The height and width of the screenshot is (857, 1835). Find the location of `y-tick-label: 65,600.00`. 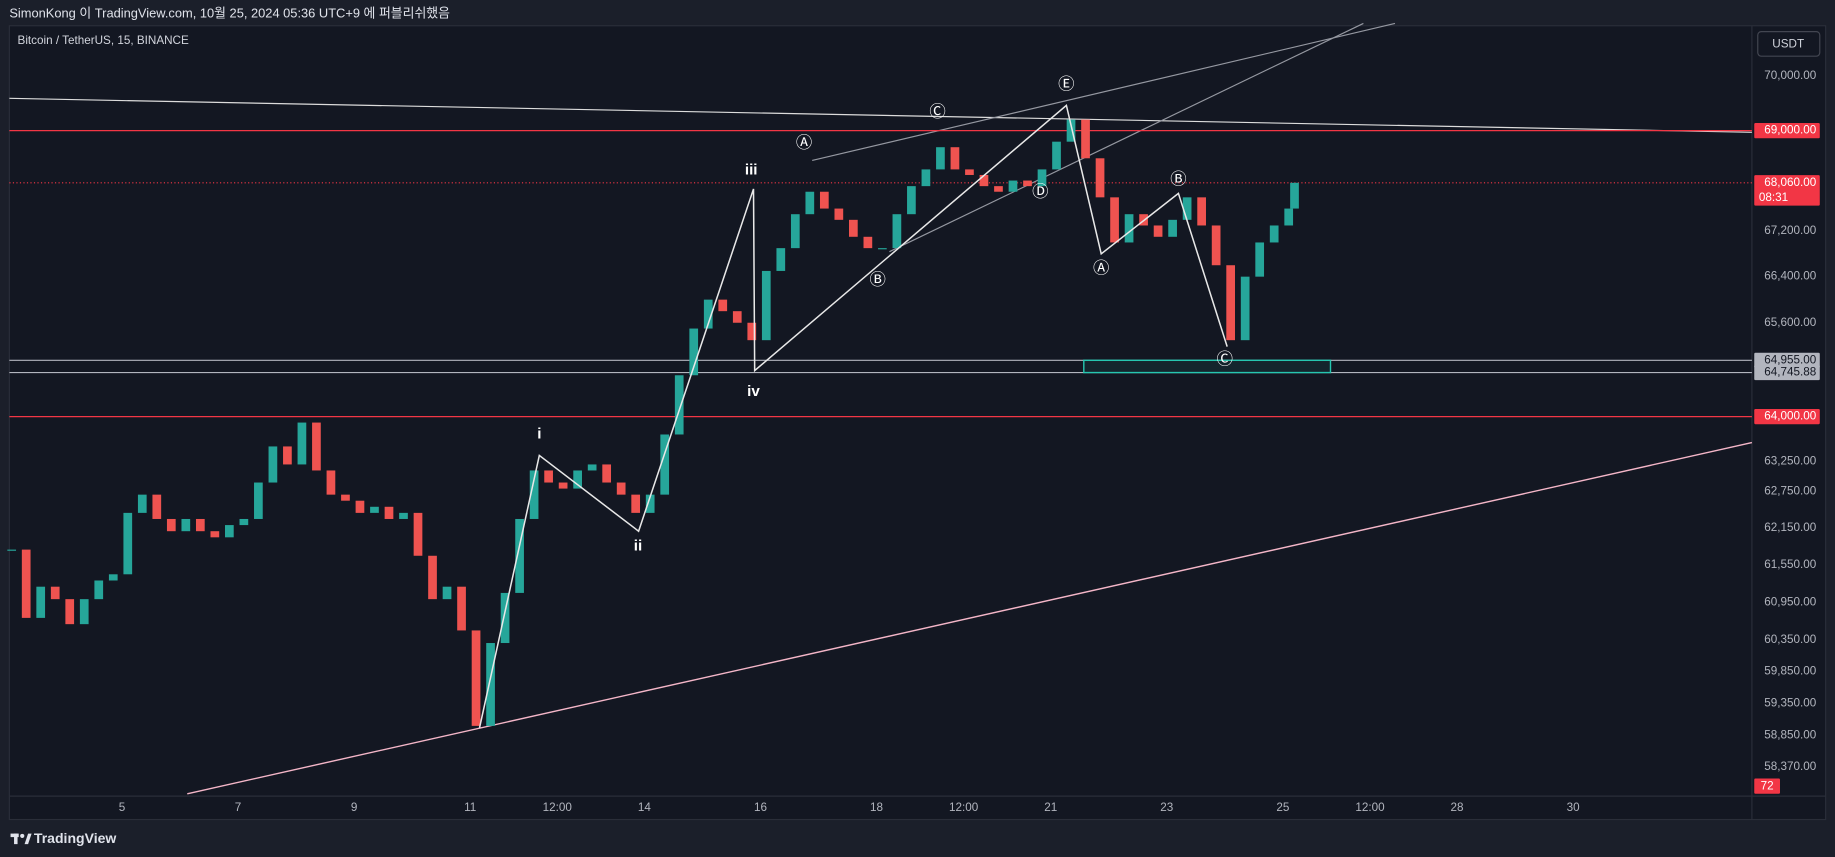

y-tick-label: 65,600.00 is located at coordinates (1790, 322).